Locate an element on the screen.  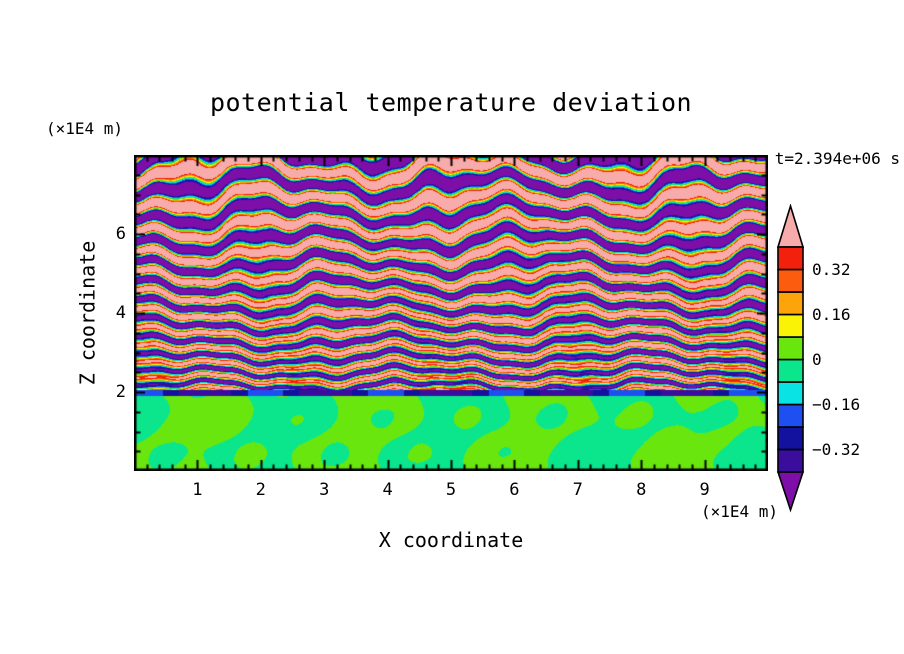
colorbar-tick-label: 0.16 is located at coordinates (831, 314).